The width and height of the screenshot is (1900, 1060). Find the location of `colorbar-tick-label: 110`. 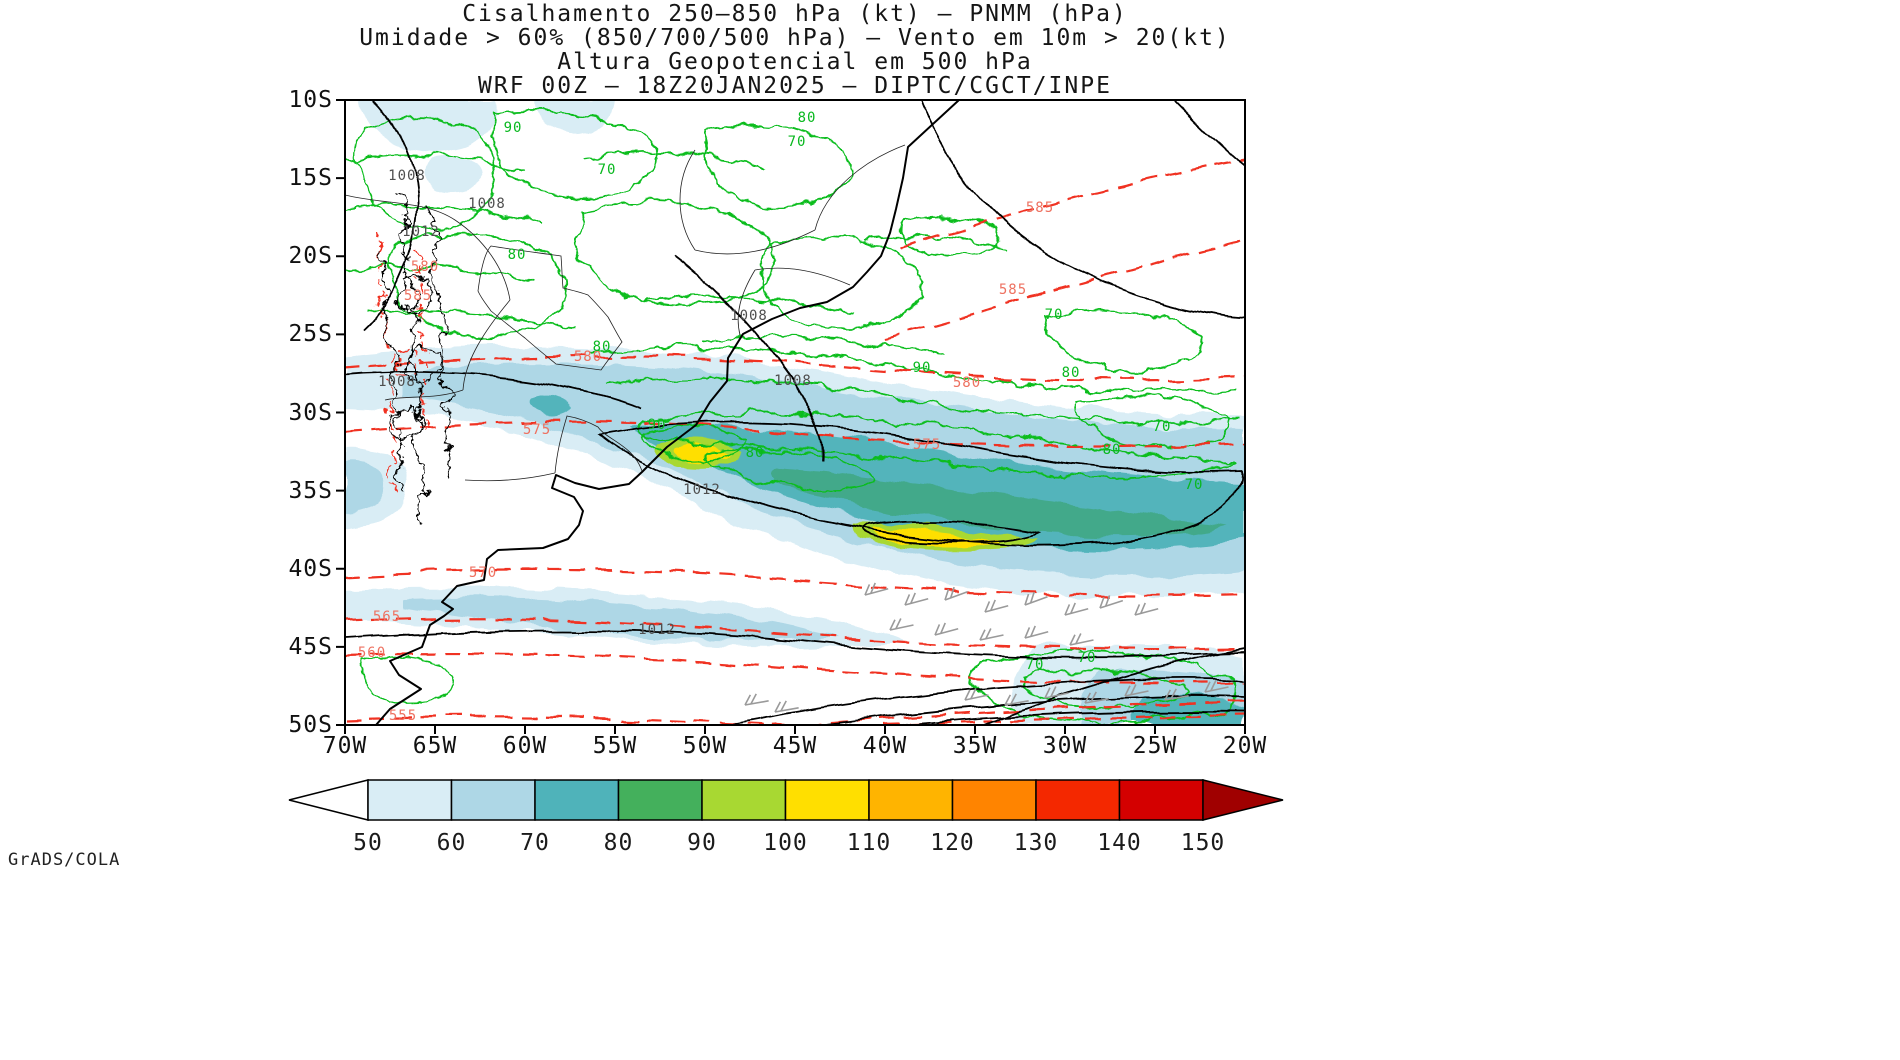

colorbar-tick-label: 110 is located at coordinates (869, 843).